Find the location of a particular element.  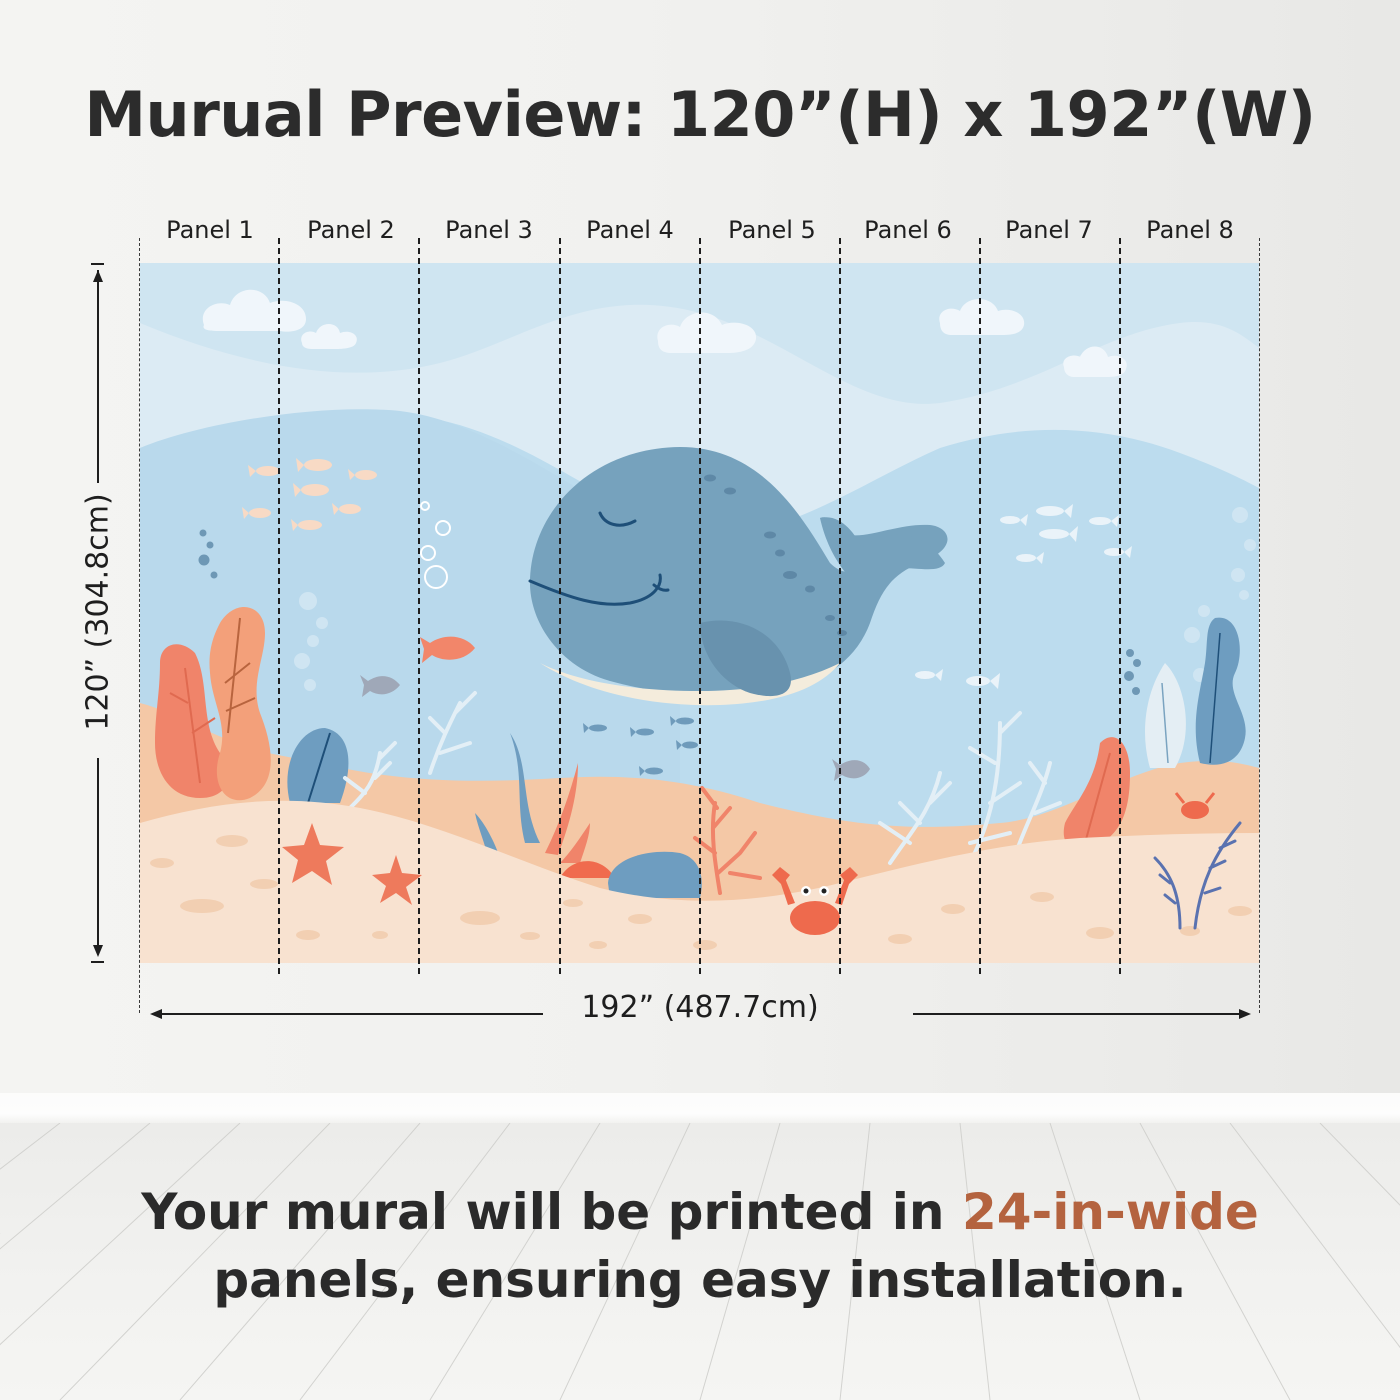

red-coral-icon is located at coordinates (727, 840).